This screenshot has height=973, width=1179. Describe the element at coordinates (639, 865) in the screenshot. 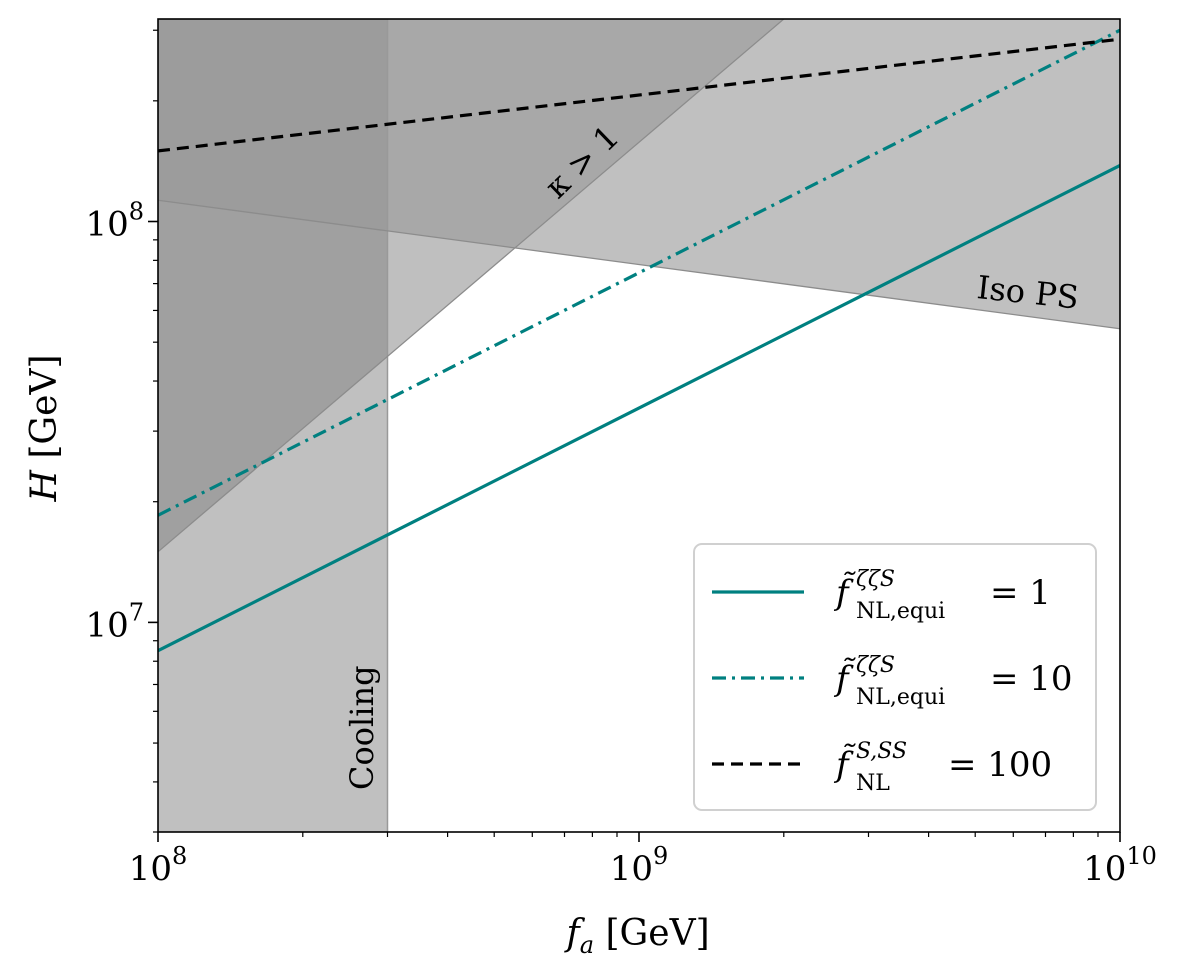

I see `x-tick-label-1: 10⁹` at that location.